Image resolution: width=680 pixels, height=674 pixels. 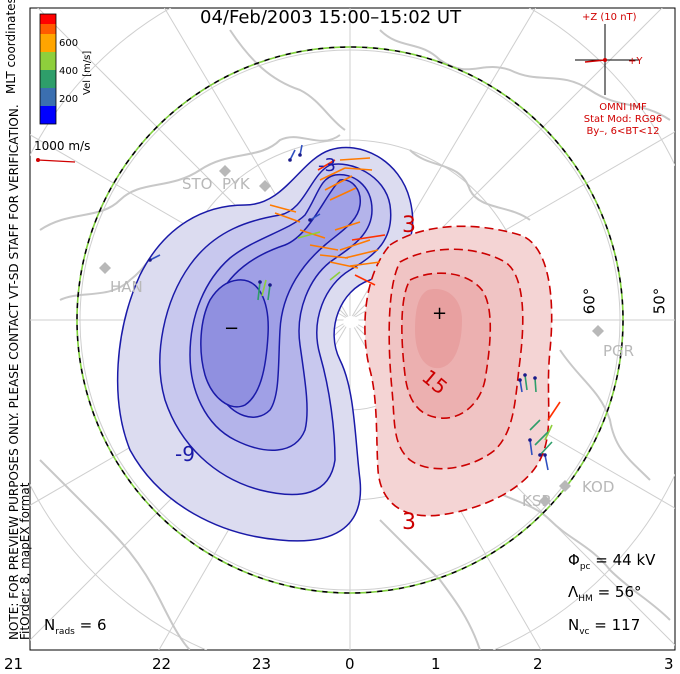 What do you see at coordinates (350, 664) in the screenshot?
I see `mlt-tick-0: 0` at bounding box center [350, 664].